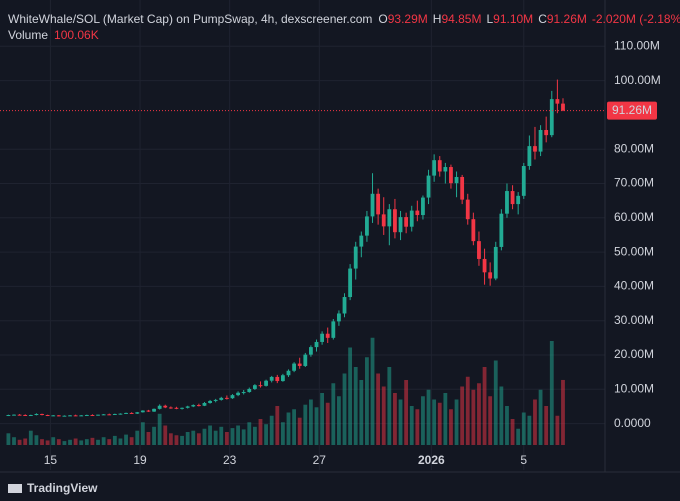  Describe the element at coordinates (53, 35) in the screenshot. I see `volume-legend: Volume 100.06K` at that location.